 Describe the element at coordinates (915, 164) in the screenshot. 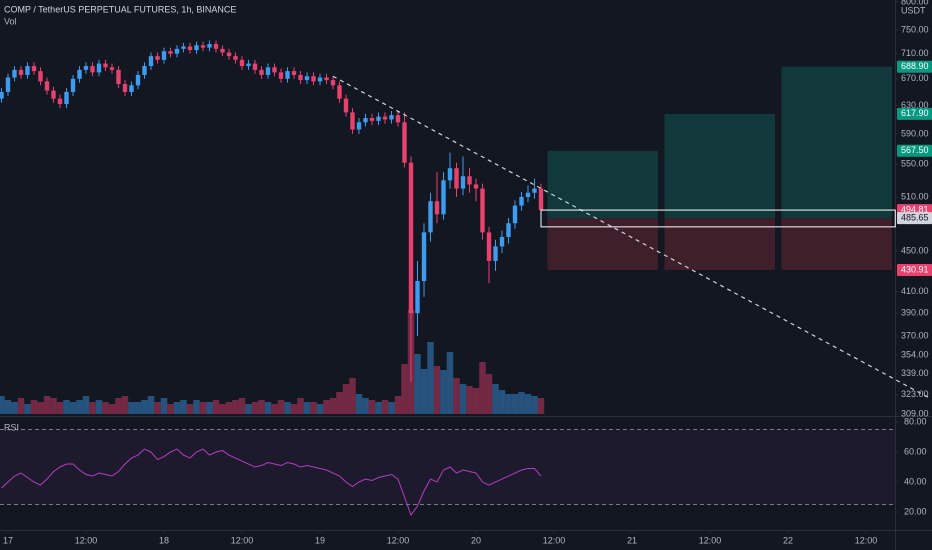

I see `y-tick-label: 550.00` at that location.